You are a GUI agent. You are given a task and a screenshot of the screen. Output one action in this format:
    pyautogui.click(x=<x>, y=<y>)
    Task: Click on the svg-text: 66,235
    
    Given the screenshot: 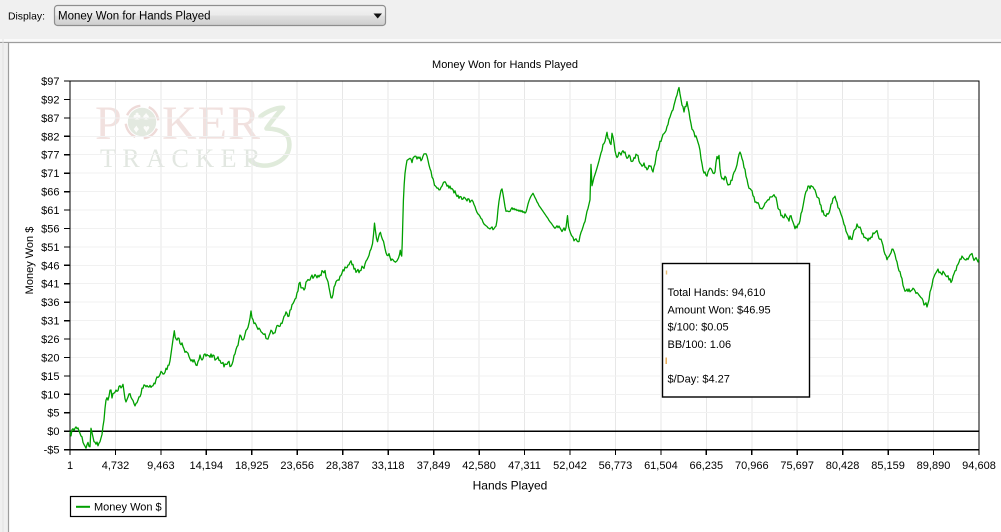 What is the action you would take?
    pyautogui.click(x=706, y=466)
    